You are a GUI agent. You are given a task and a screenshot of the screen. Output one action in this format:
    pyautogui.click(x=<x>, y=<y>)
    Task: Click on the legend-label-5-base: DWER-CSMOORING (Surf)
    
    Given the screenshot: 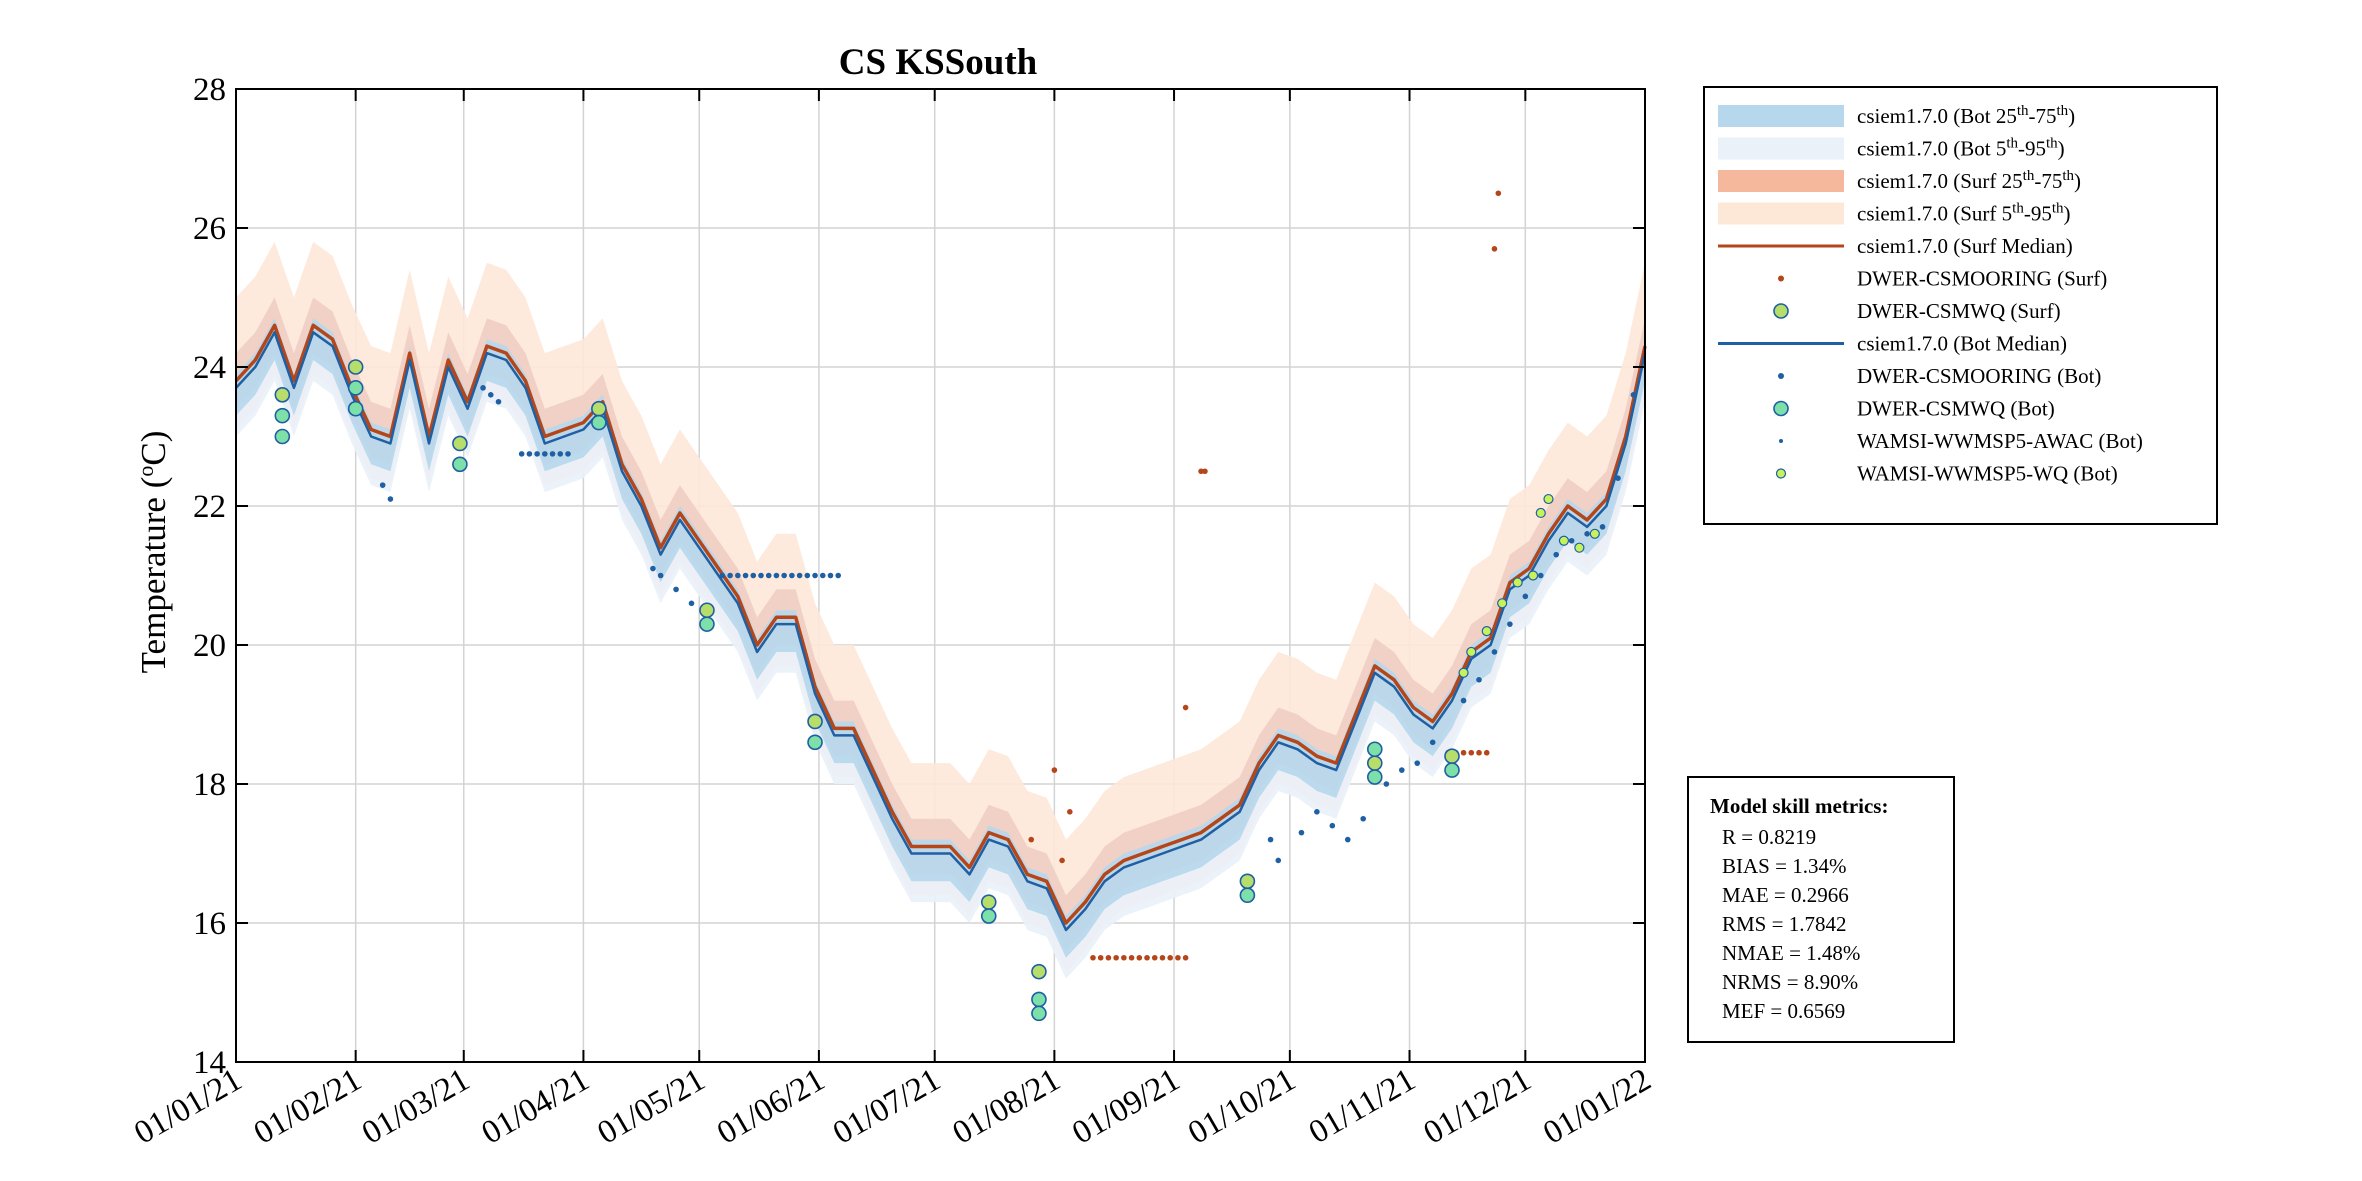 What is the action you would take?
    pyautogui.click(x=1982, y=279)
    